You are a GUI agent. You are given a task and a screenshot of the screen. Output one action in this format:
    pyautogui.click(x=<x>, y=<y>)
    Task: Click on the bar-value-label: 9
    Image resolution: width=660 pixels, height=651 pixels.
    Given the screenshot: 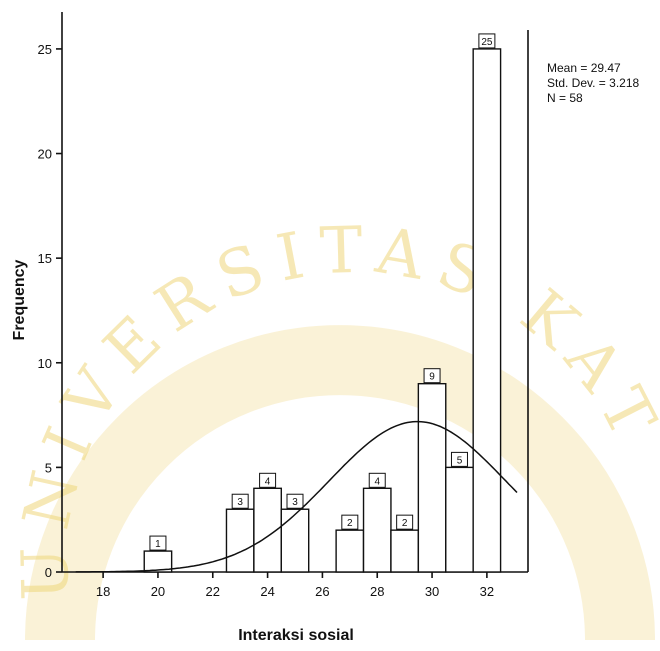 What is the action you would take?
    pyautogui.click(x=432, y=377)
    